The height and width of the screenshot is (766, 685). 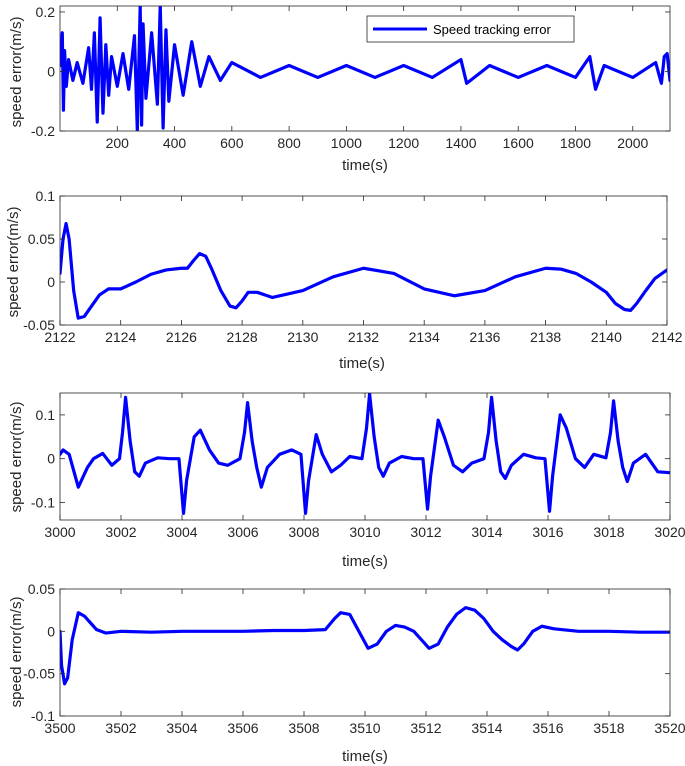 I want to click on plot-frame, so click(x=365, y=68).